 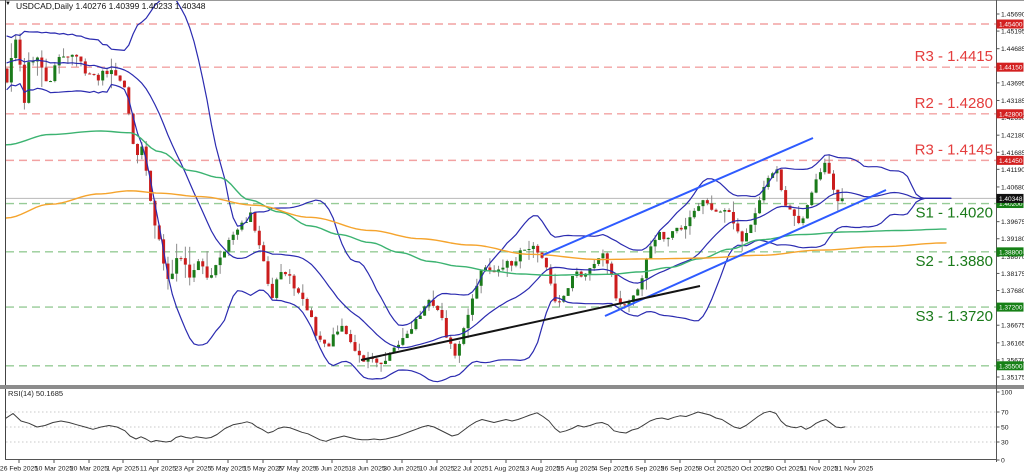 What do you see at coordinates (1012, 153) in the screenshot?
I see `svg-text: 1.41685` at bounding box center [1012, 153].